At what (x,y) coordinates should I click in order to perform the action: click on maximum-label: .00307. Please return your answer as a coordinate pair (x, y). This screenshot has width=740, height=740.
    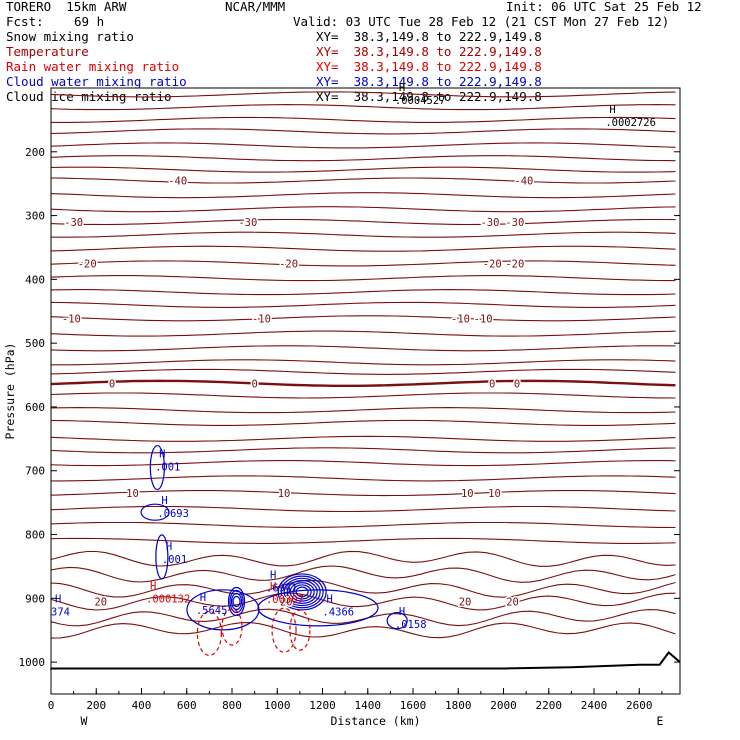
    Looking at the image, I should click on (285, 600).